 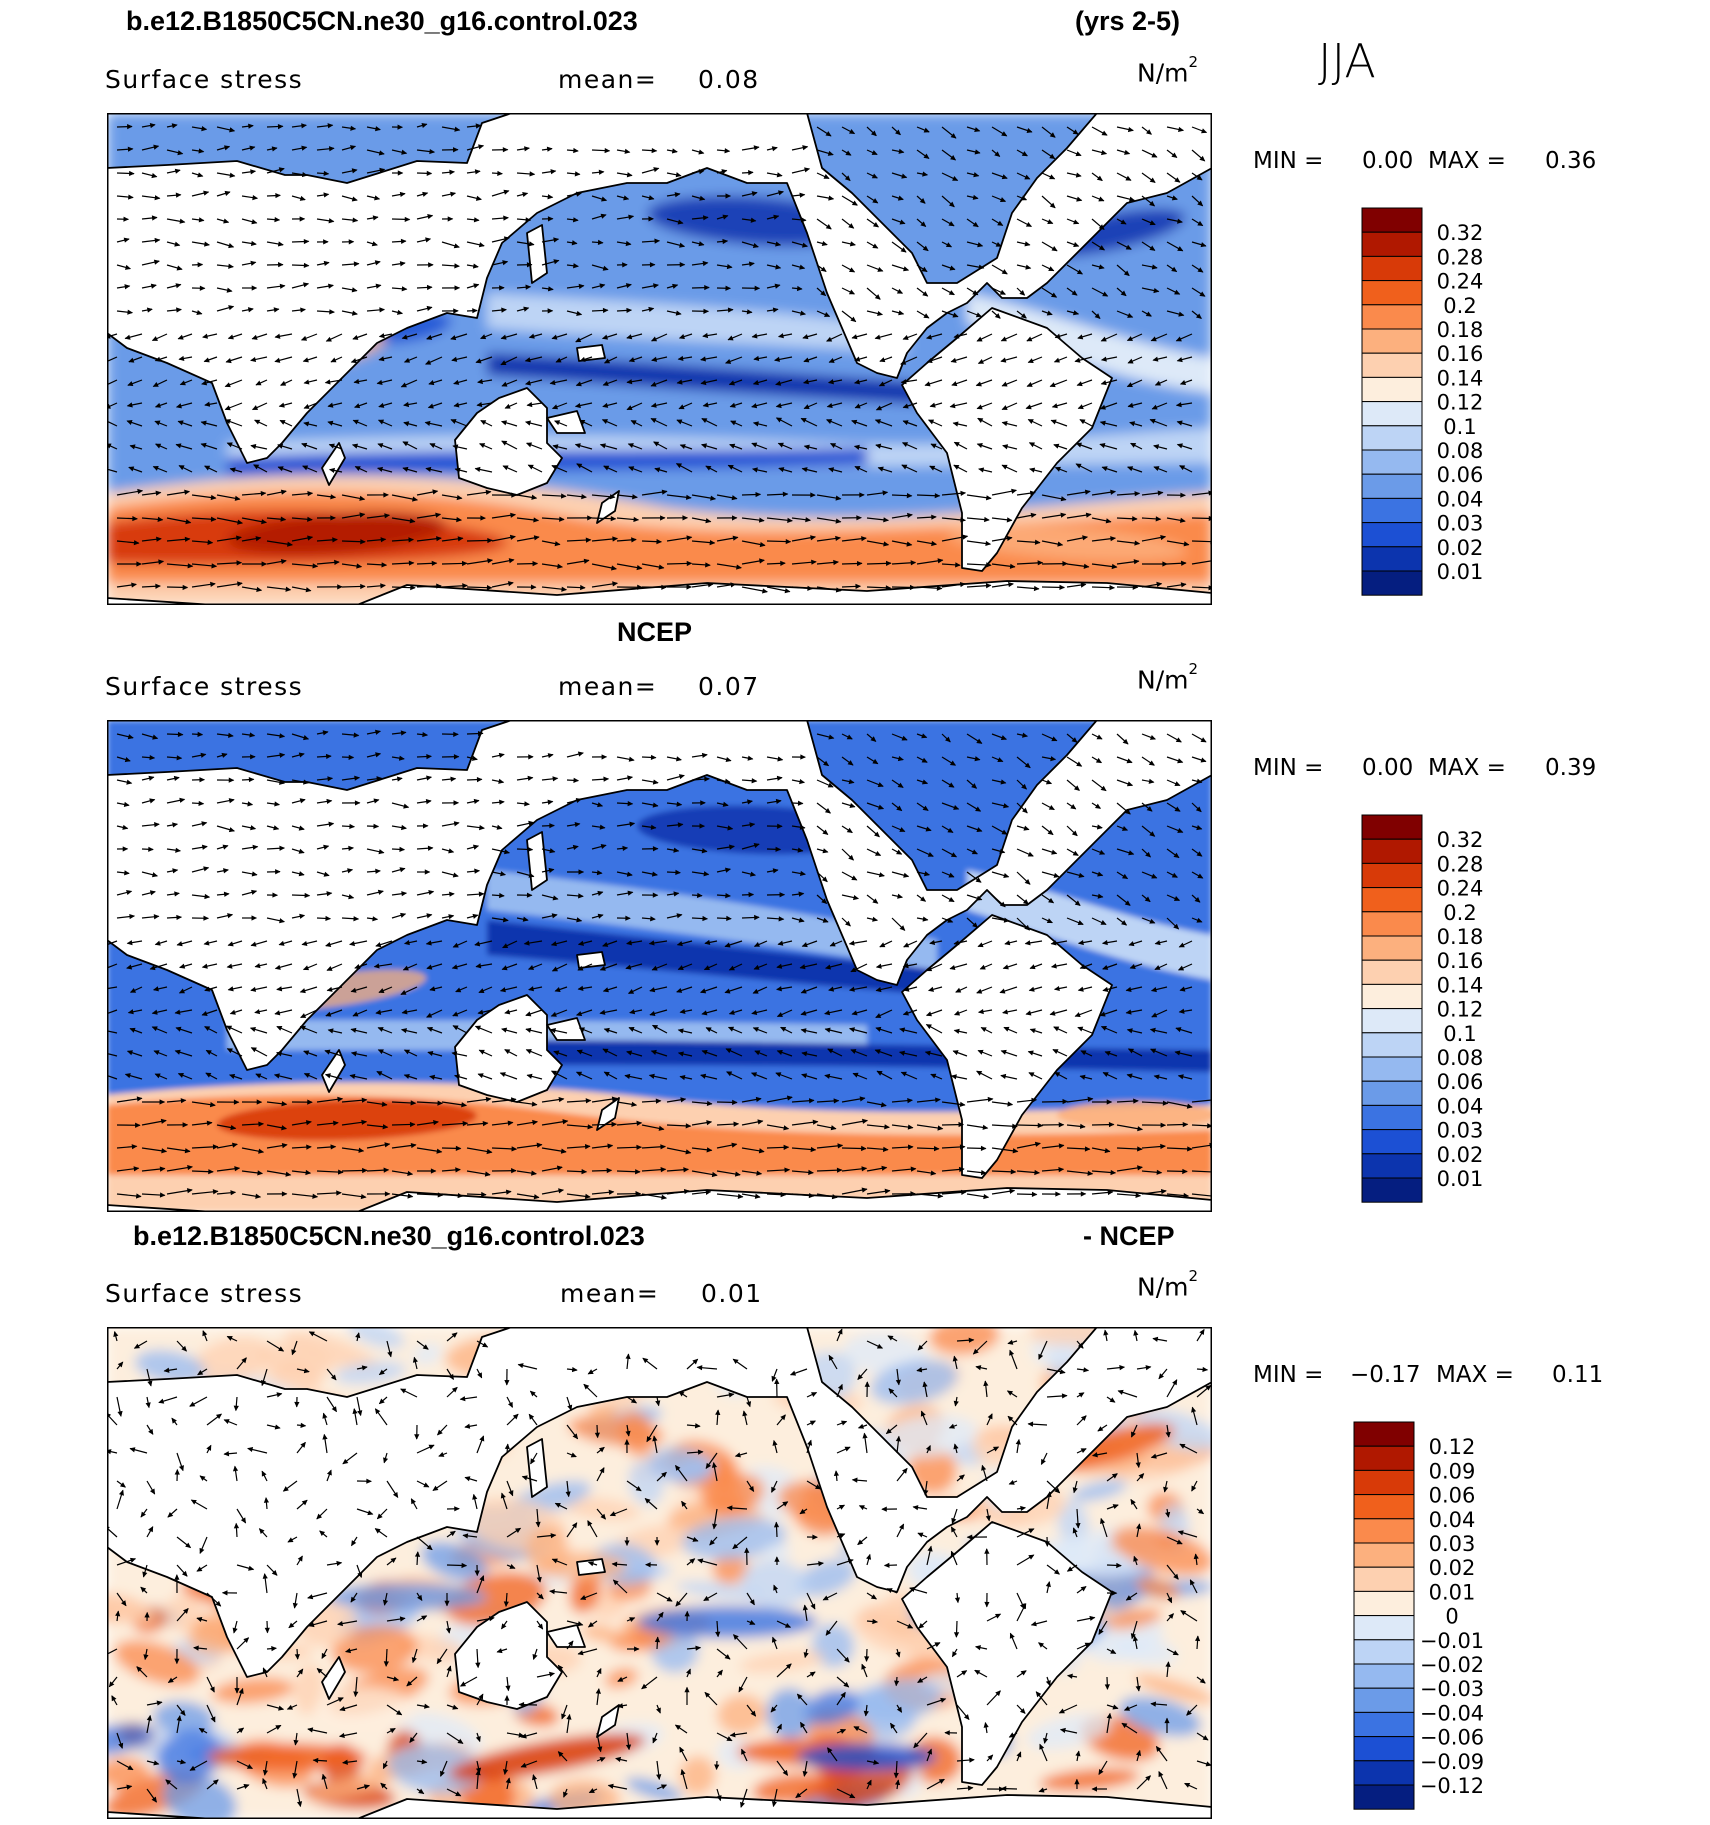 I want to click on season-label: JJA, so click(x=1347, y=61).